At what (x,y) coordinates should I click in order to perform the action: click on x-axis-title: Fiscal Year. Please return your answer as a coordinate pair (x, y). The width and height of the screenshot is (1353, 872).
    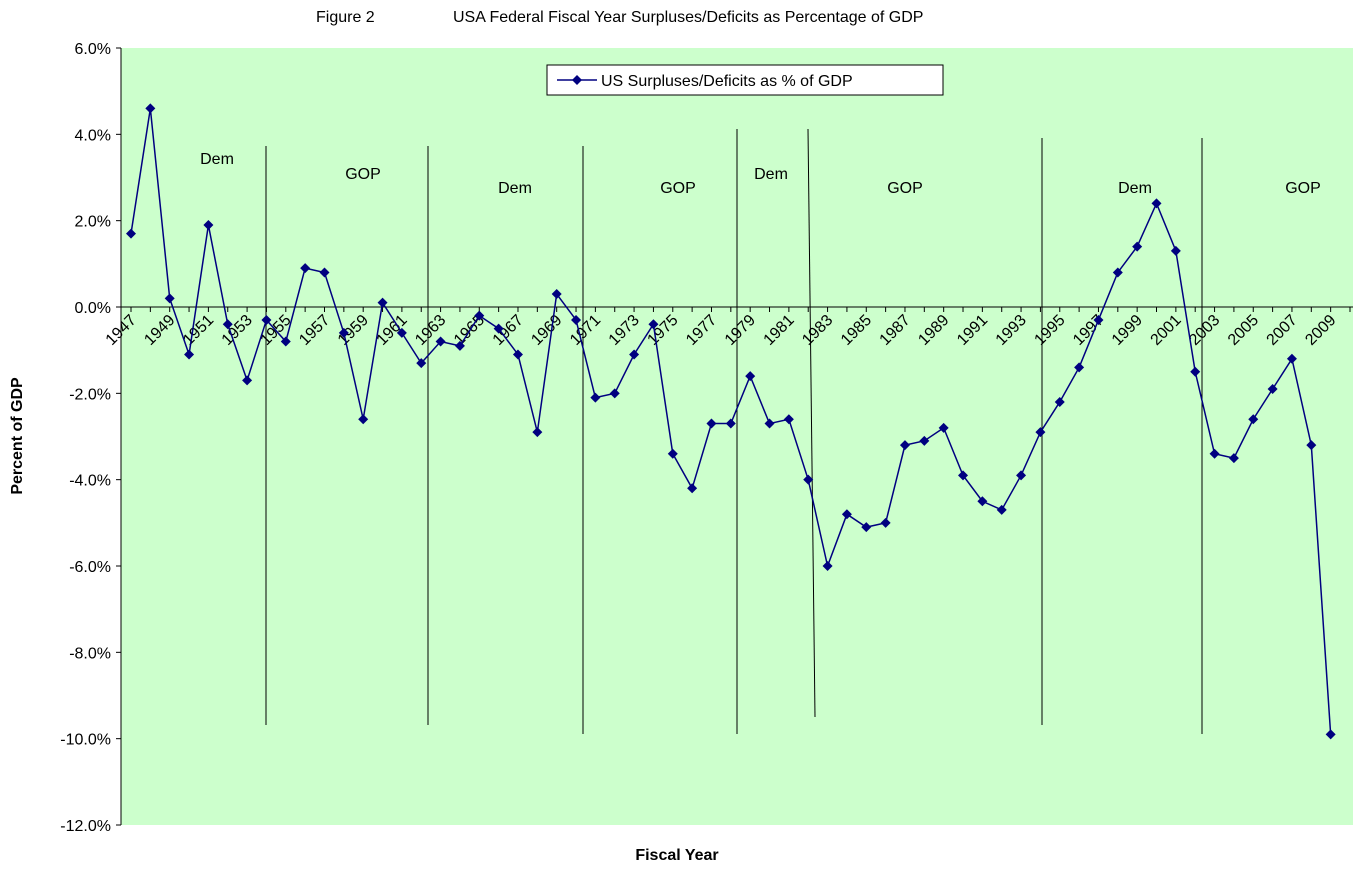
    Looking at the image, I should click on (676, 855).